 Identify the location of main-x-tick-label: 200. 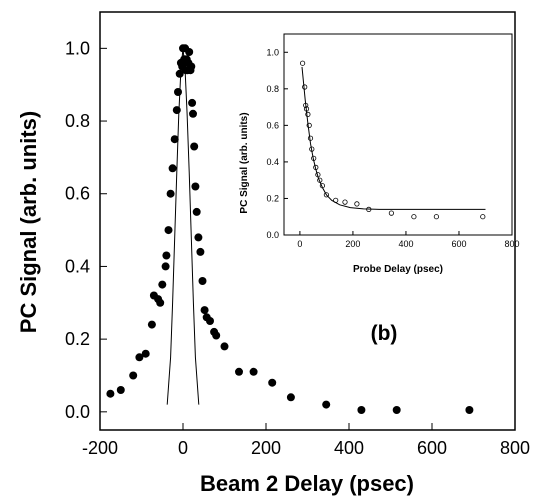
(266, 448).